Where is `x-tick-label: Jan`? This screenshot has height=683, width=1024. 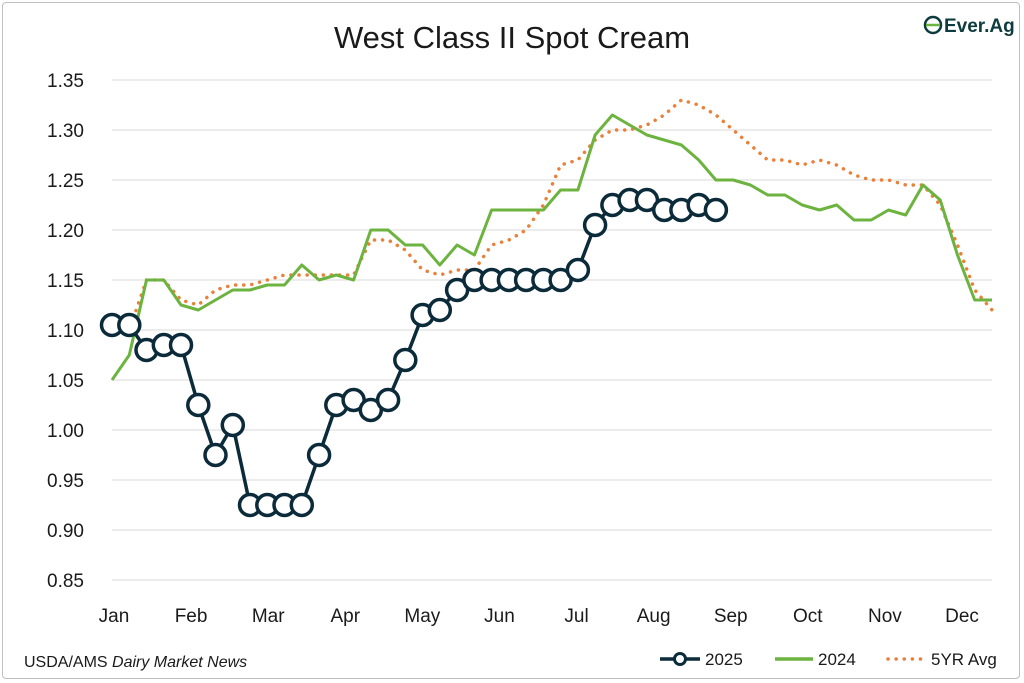
x-tick-label: Jan is located at coordinates (114, 616).